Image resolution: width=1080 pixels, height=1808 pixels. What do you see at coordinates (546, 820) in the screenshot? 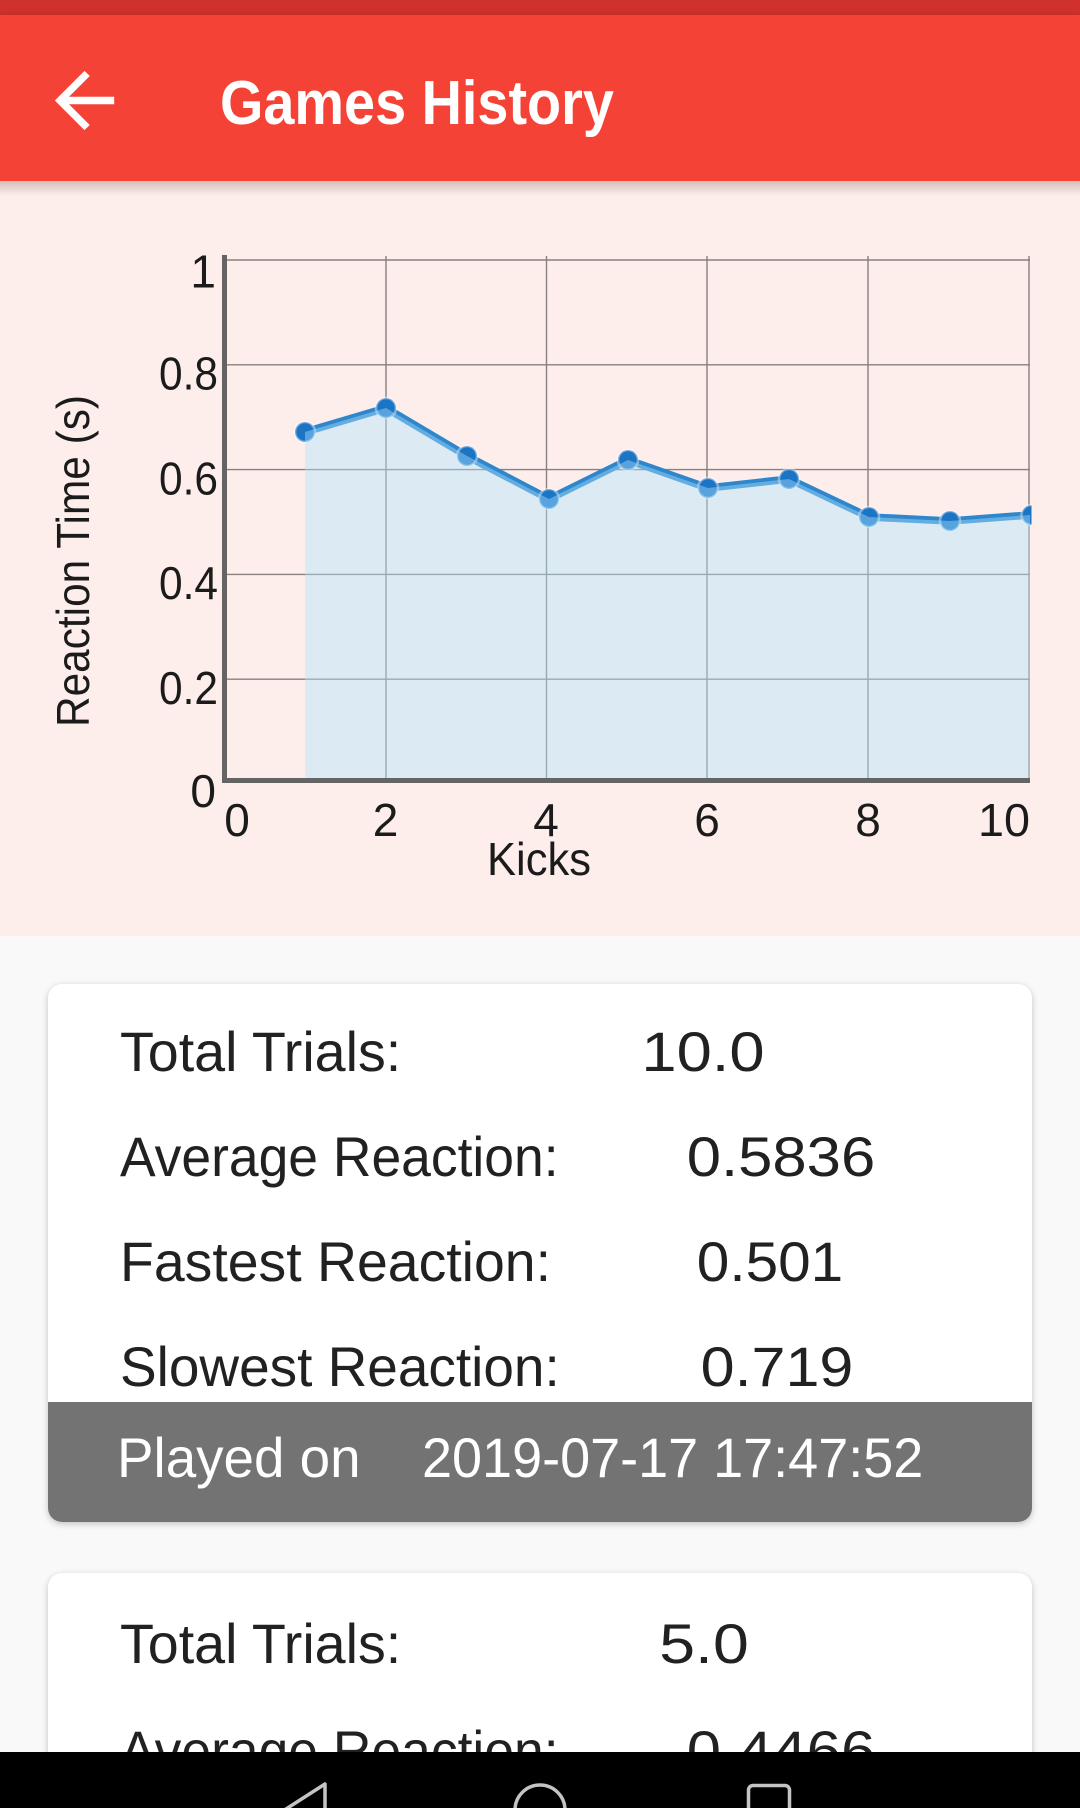
I see `svg-text: 4` at bounding box center [546, 820].